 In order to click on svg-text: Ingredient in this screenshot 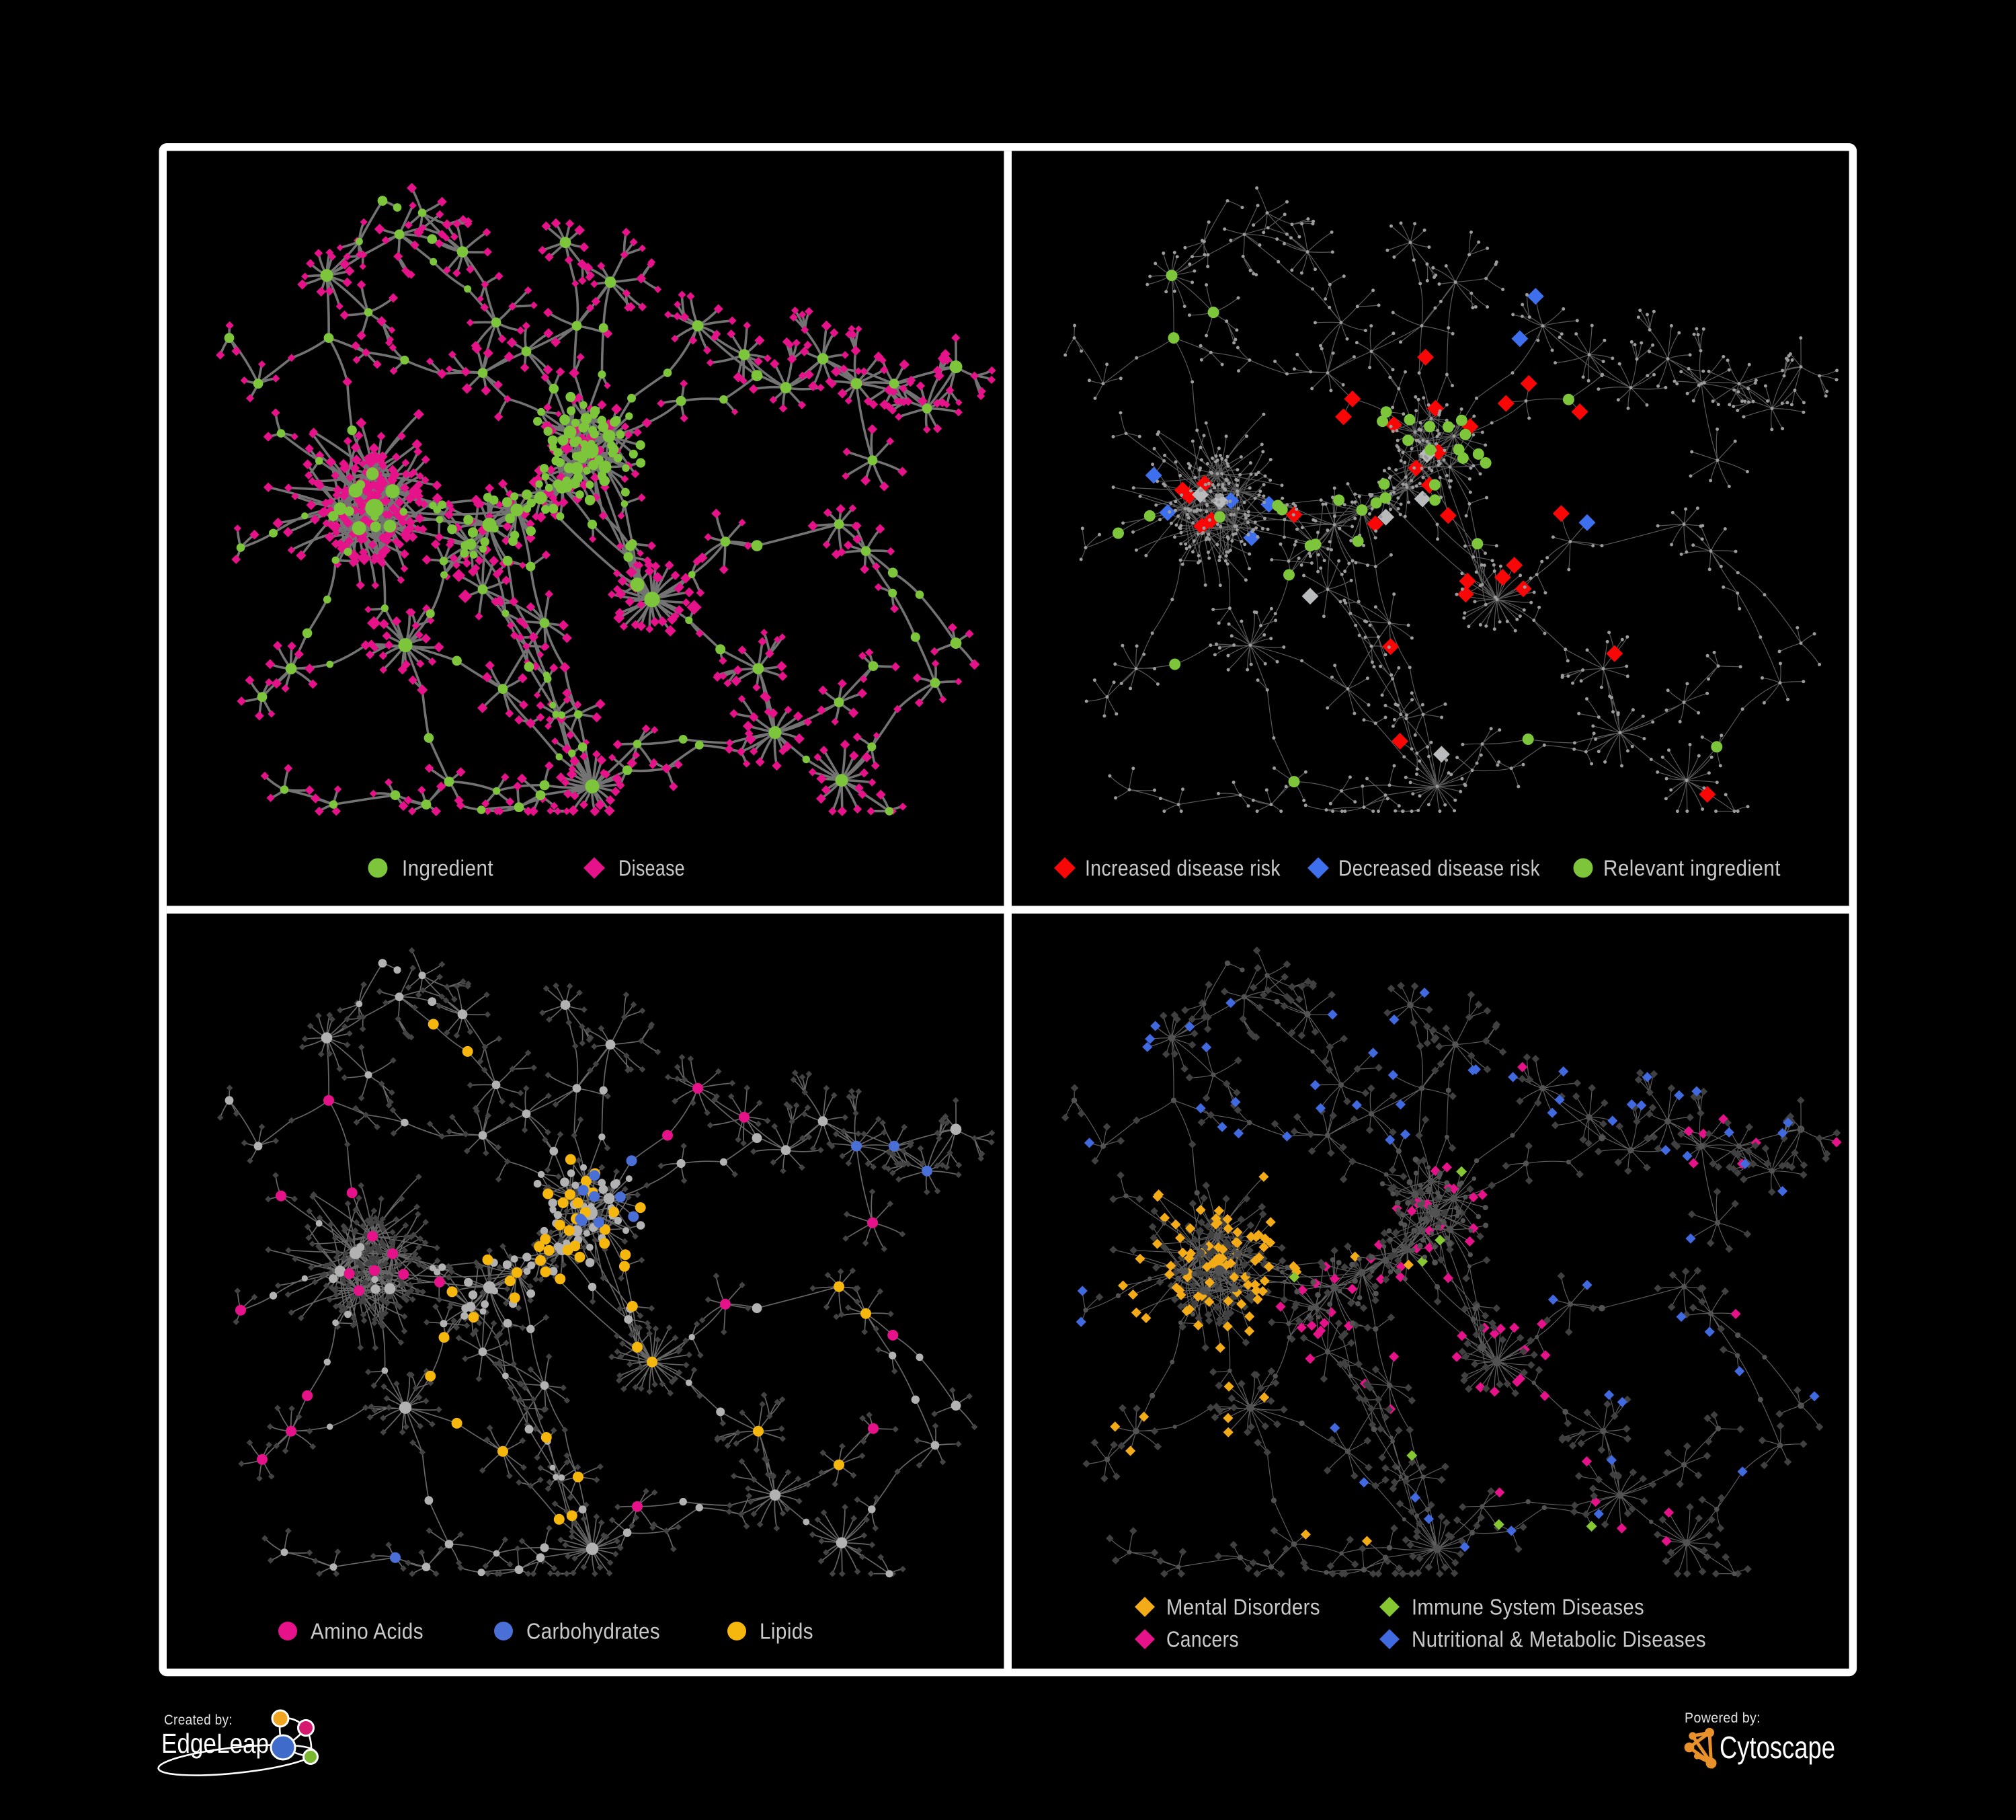, I will do `click(447, 868)`.